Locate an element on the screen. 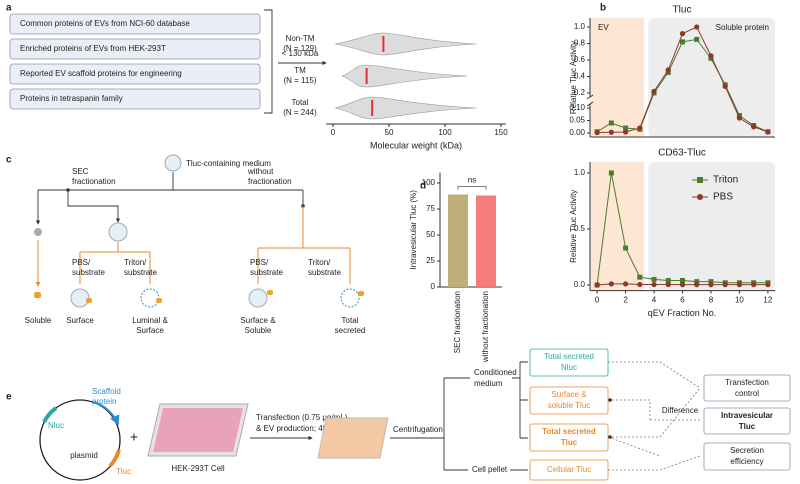  medium-icon is located at coordinates (173, 163).